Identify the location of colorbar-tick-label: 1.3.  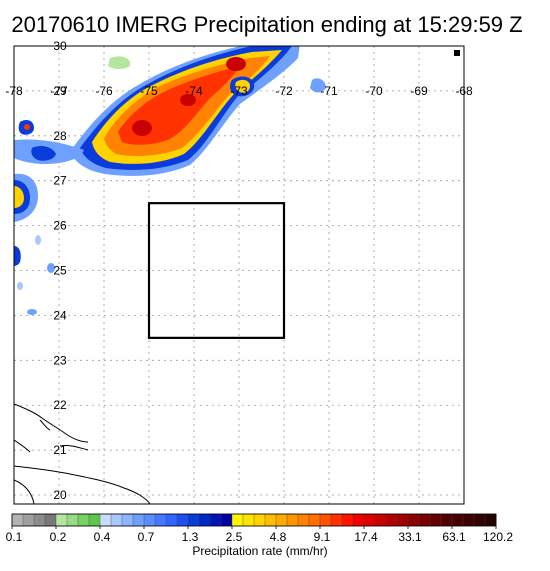
(190, 537).